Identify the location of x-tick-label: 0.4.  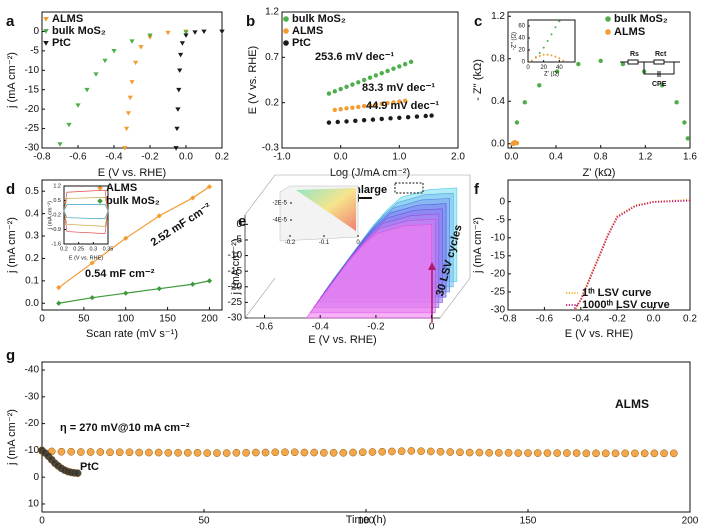
(556, 157).